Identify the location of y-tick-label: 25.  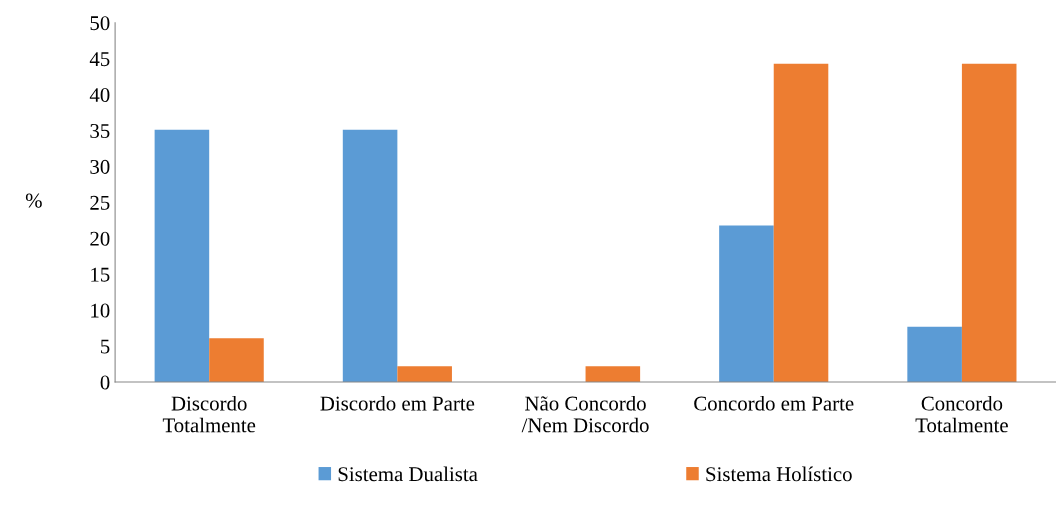
(100, 202).